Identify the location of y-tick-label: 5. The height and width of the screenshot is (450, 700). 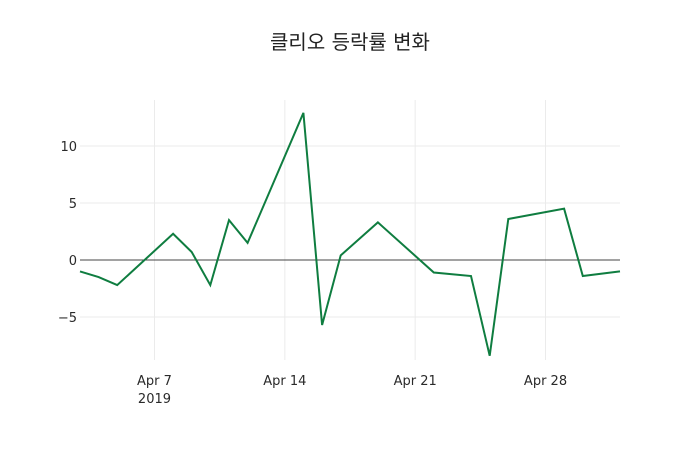
(73, 204).